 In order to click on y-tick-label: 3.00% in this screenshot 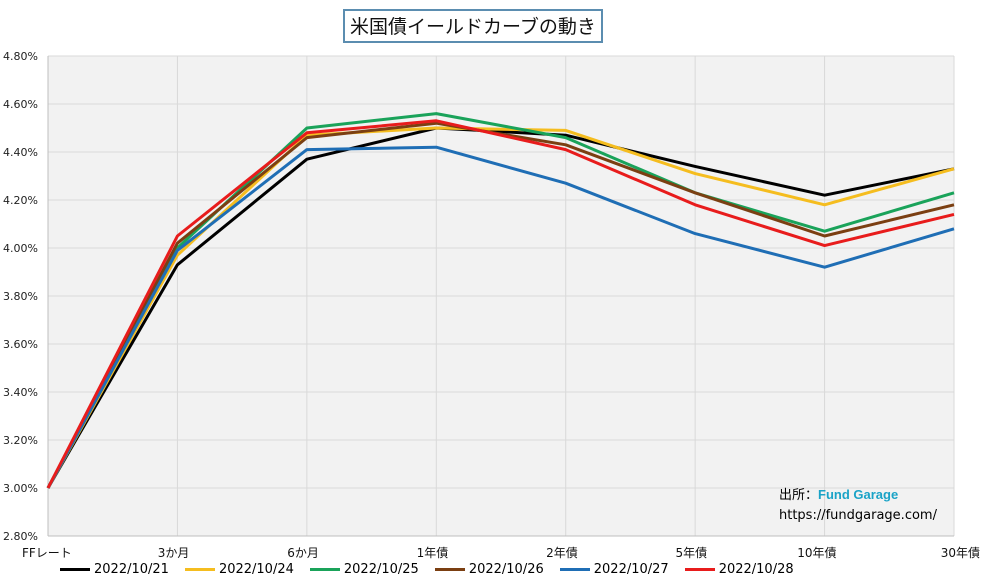, I will do `click(20, 488)`.